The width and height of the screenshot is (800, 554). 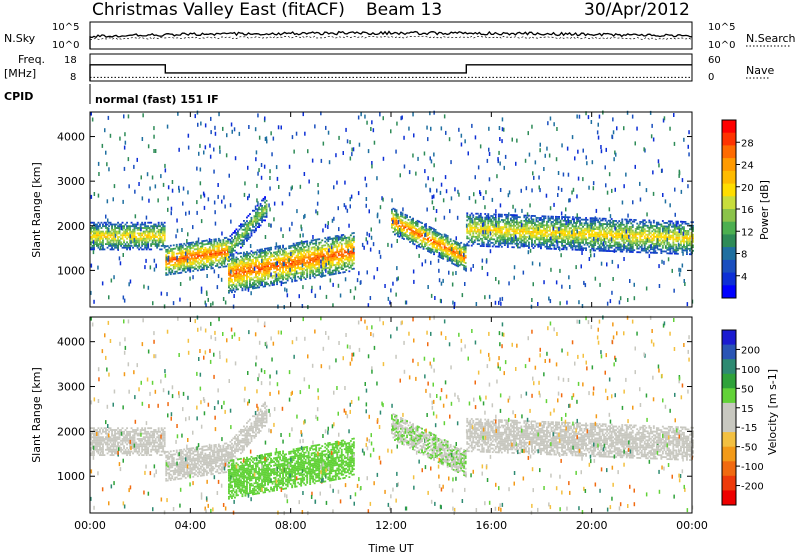 I want to click on noise-panel, so click(x=391, y=35).